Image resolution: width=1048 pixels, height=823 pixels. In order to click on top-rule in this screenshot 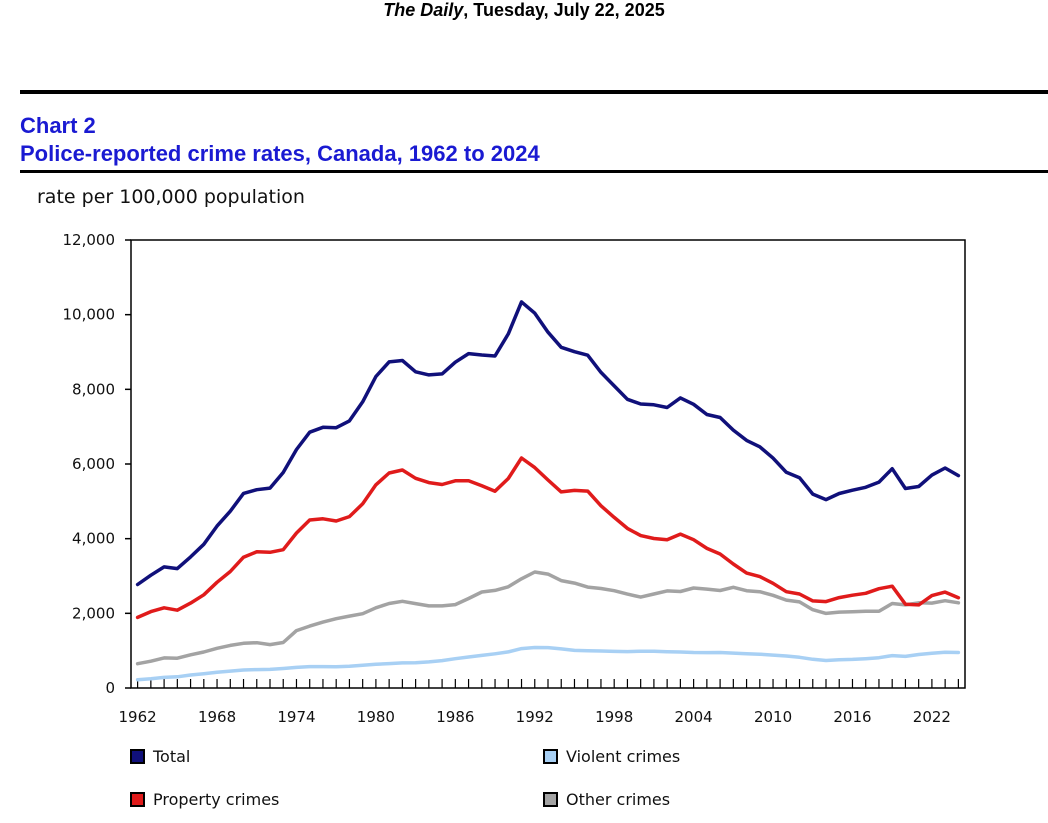, I will do `click(534, 92)`.